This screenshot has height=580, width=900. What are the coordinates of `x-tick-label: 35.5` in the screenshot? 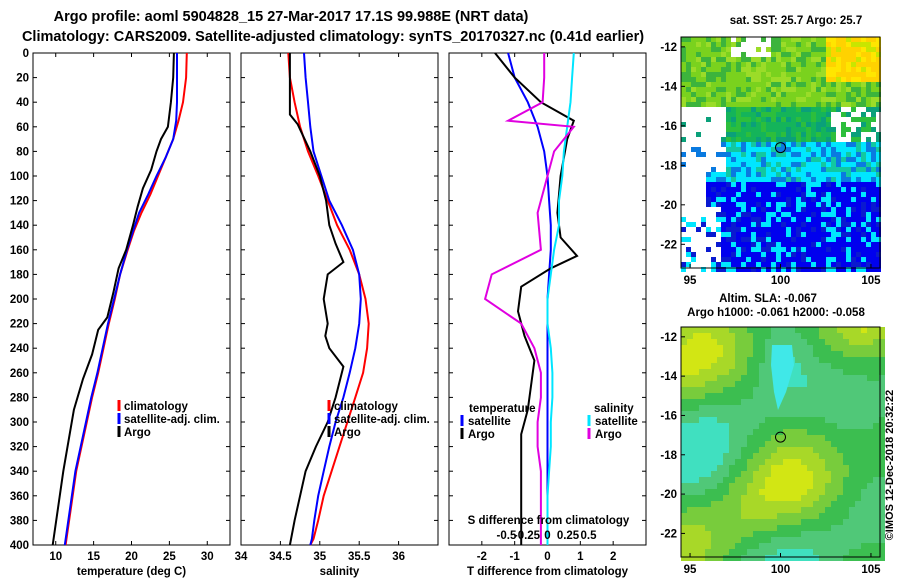 It's located at (359, 557).